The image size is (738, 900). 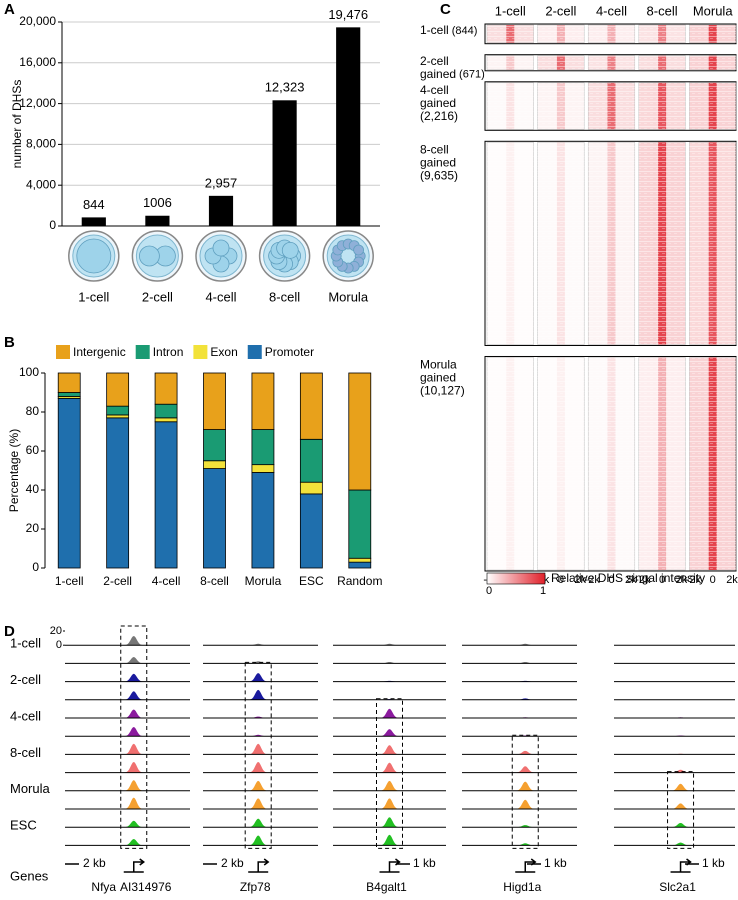 What do you see at coordinates (14, 470) in the screenshot?
I see `y-axis-label: Percentage (%)` at bounding box center [14, 470].